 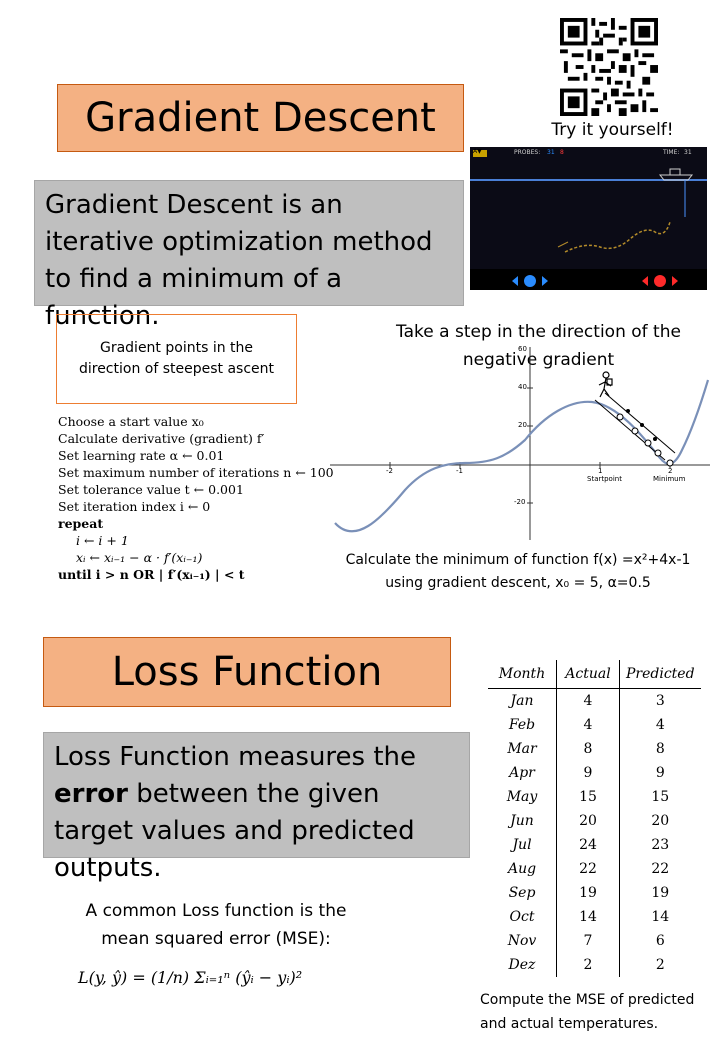 What do you see at coordinates (520, 502) in the screenshot?
I see `plot-y-tick-neg20: -20` at bounding box center [520, 502].